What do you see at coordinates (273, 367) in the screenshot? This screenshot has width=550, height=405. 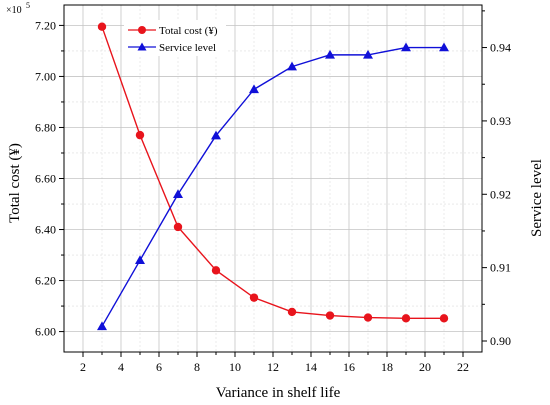 I see `x-tick-label: 12` at bounding box center [273, 367].